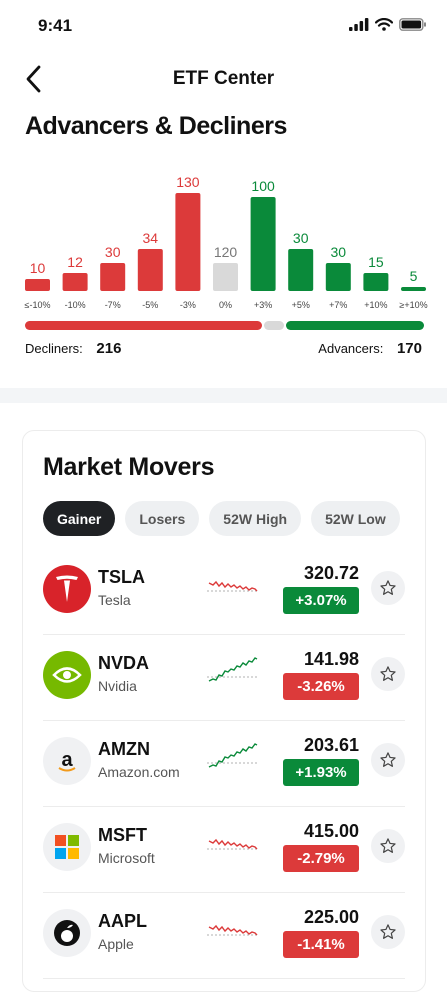 The width and height of the screenshot is (447, 992). I want to click on neutral-ratio-bar, so click(274, 325).